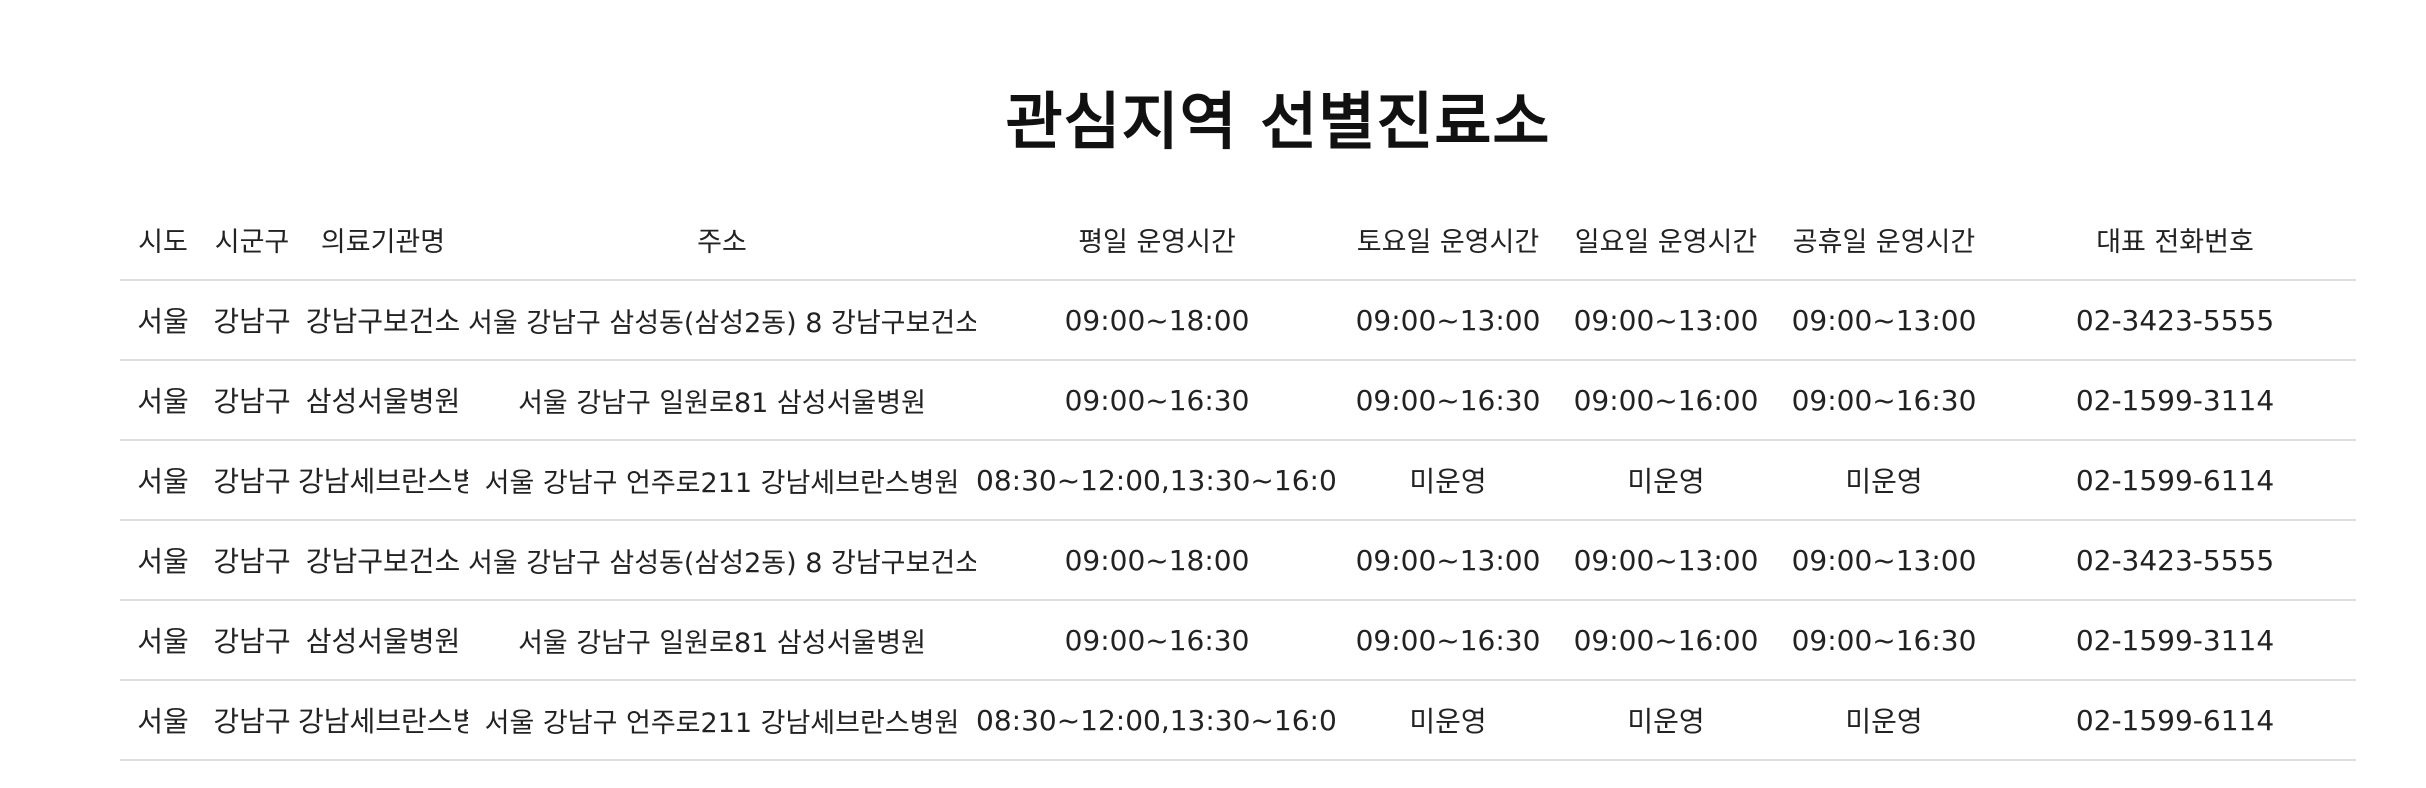  Describe the element at coordinates (1157, 240) in the screenshot. I see `column-header-weekday-hours: 평일 운영시간` at that location.